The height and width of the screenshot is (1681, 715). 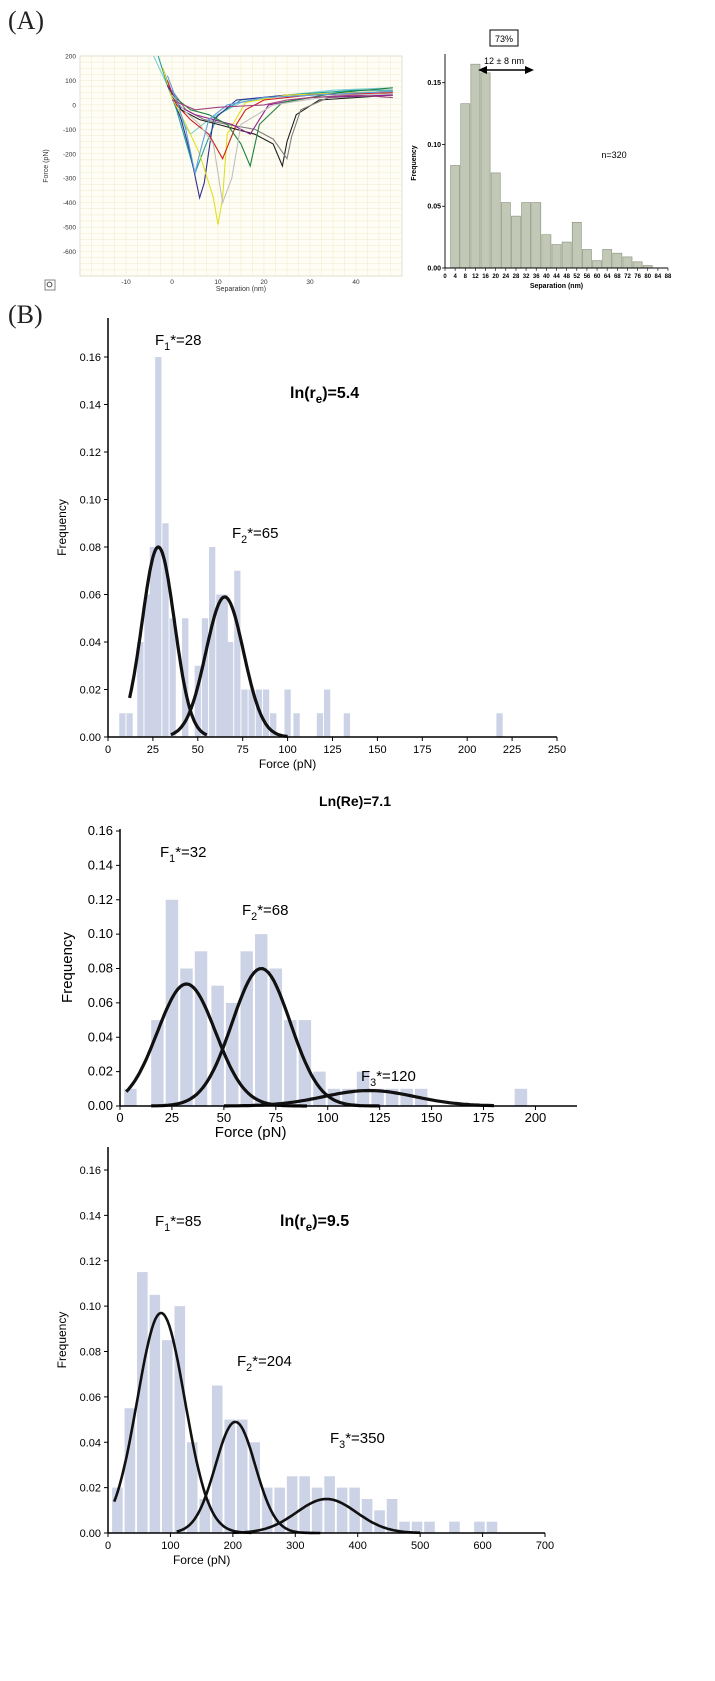 What do you see at coordinates (172, 1117) in the screenshot?
I see `x-tick-label: 25` at bounding box center [172, 1117].